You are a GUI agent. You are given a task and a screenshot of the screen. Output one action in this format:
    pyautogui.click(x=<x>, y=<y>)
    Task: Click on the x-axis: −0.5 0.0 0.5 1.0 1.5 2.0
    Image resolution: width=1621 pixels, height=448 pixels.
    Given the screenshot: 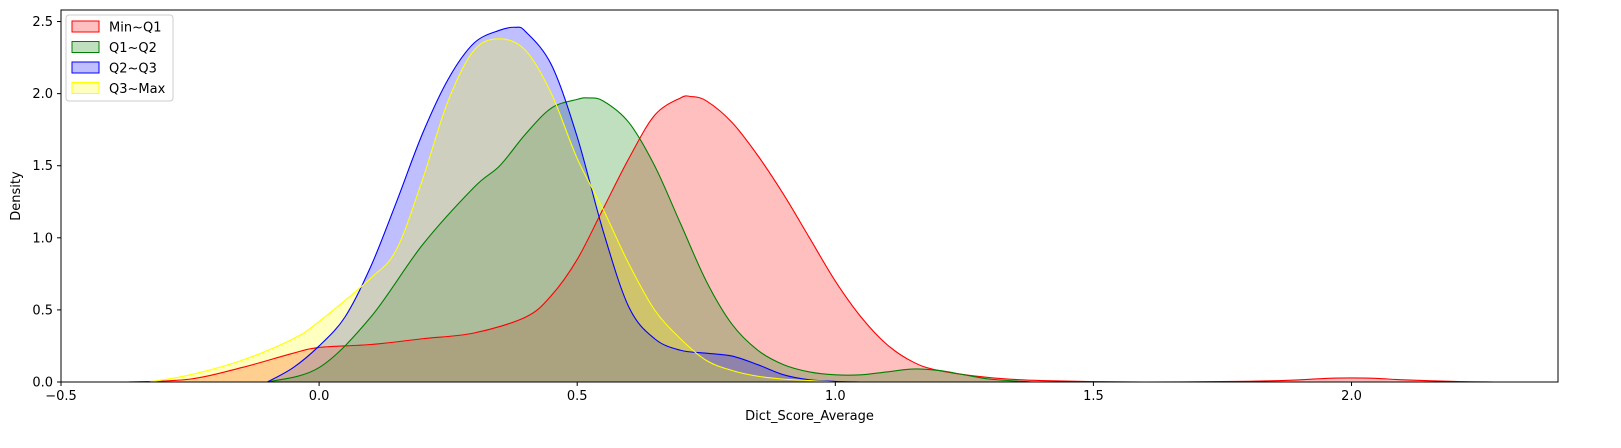 What is the action you would take?
    pyautogui.click(x=703, y=393)
    